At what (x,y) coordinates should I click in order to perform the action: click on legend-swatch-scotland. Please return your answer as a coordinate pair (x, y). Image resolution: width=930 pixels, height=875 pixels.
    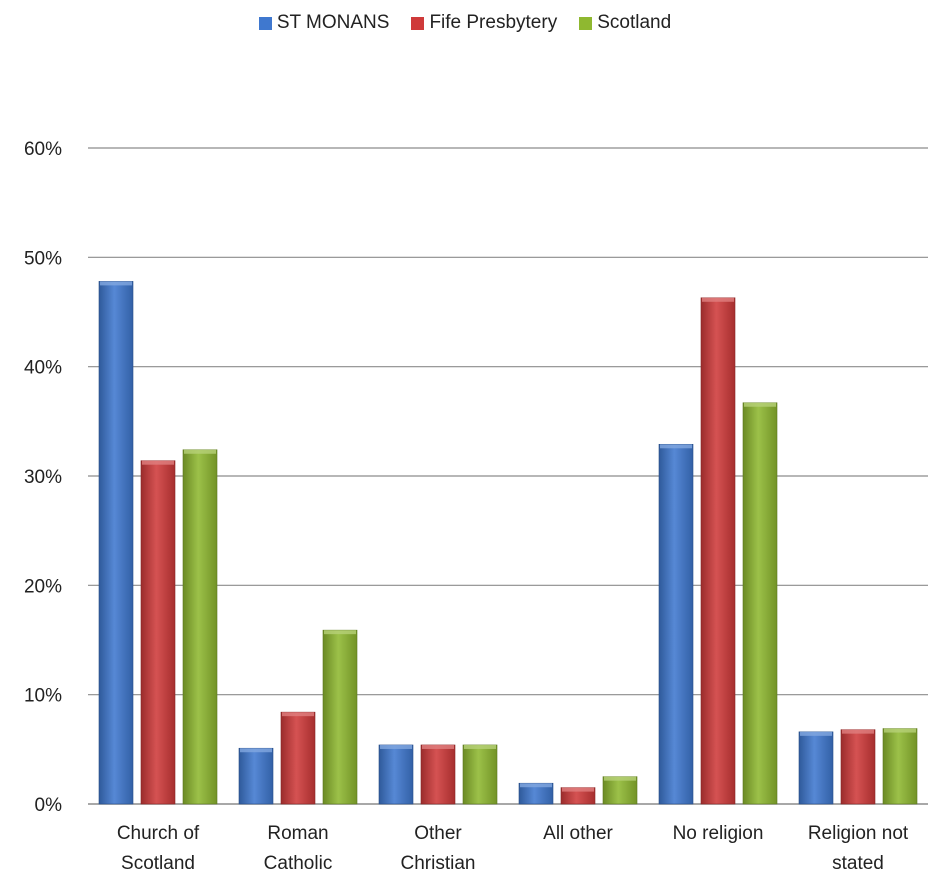
    Looking at the image, I should click on (586, 23).